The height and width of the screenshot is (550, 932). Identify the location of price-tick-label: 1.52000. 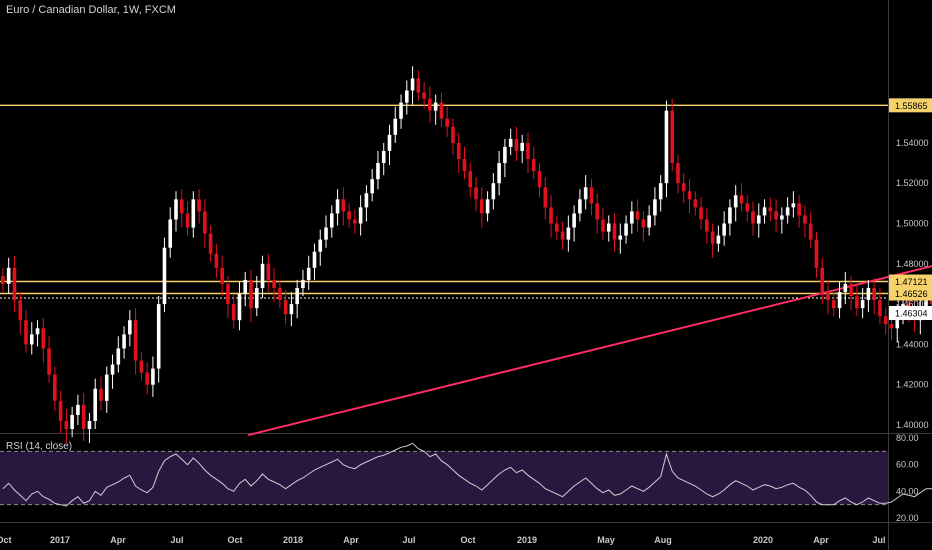
(912, 183).